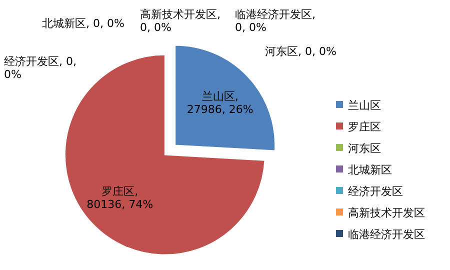  I want to click on legend-label: 北城新区, so click(370, 170).